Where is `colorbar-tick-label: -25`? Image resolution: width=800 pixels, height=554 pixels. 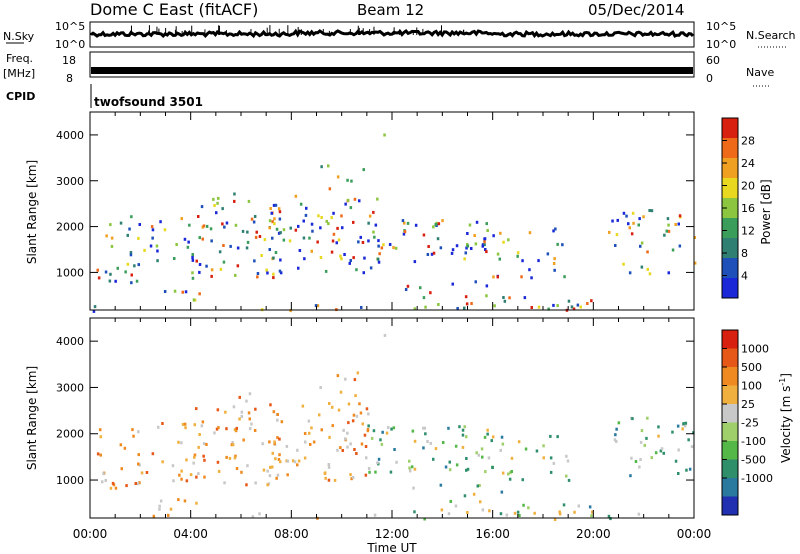 colorbar-tick-label: -25 is located at coordinates (750, 423).